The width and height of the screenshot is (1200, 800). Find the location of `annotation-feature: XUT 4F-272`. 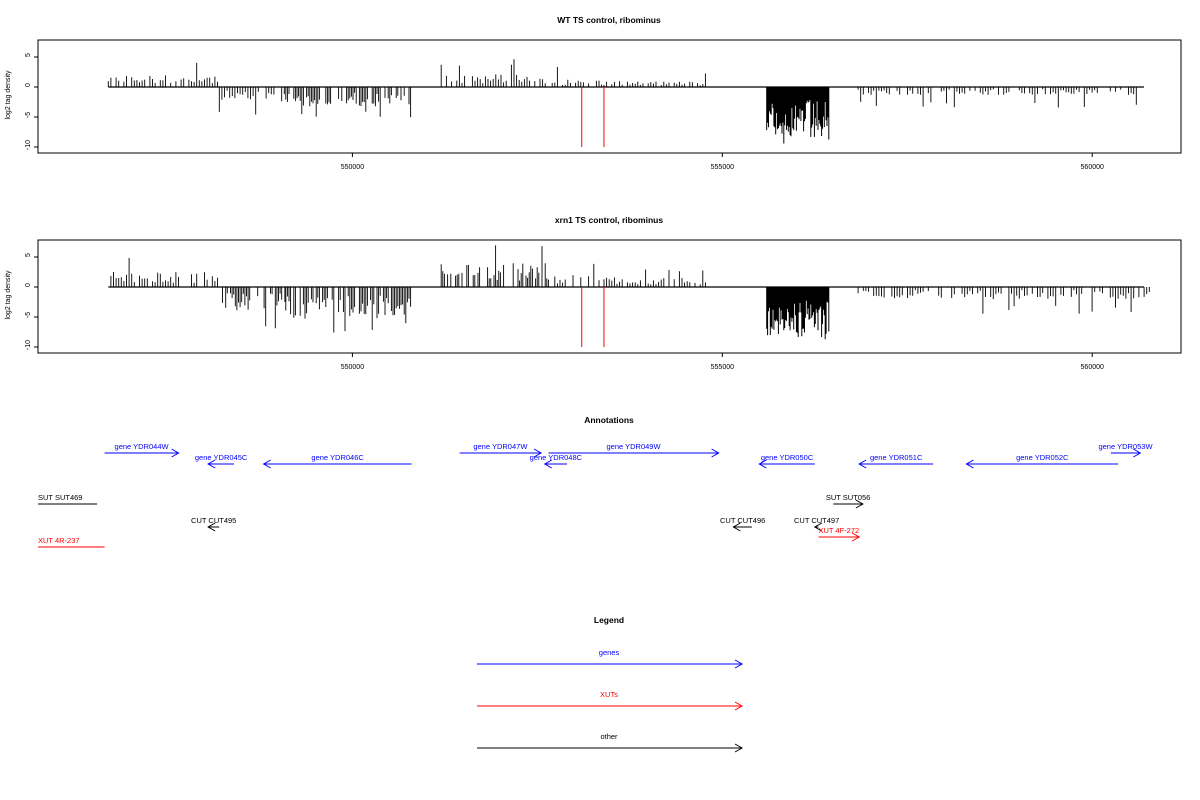

annotation-feature: XUT 4F-272 is located at coordinates (839, 534).